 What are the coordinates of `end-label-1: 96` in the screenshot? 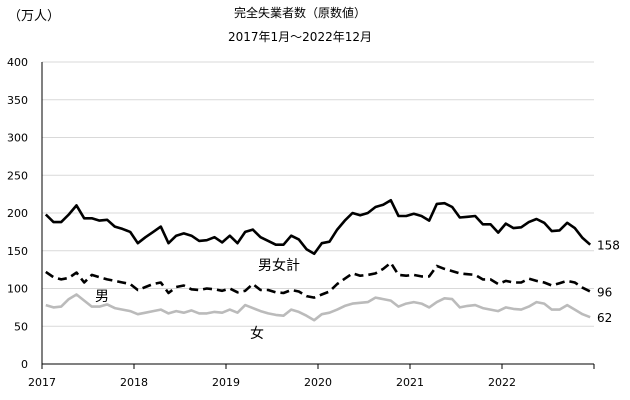 It's located at (604, 293).